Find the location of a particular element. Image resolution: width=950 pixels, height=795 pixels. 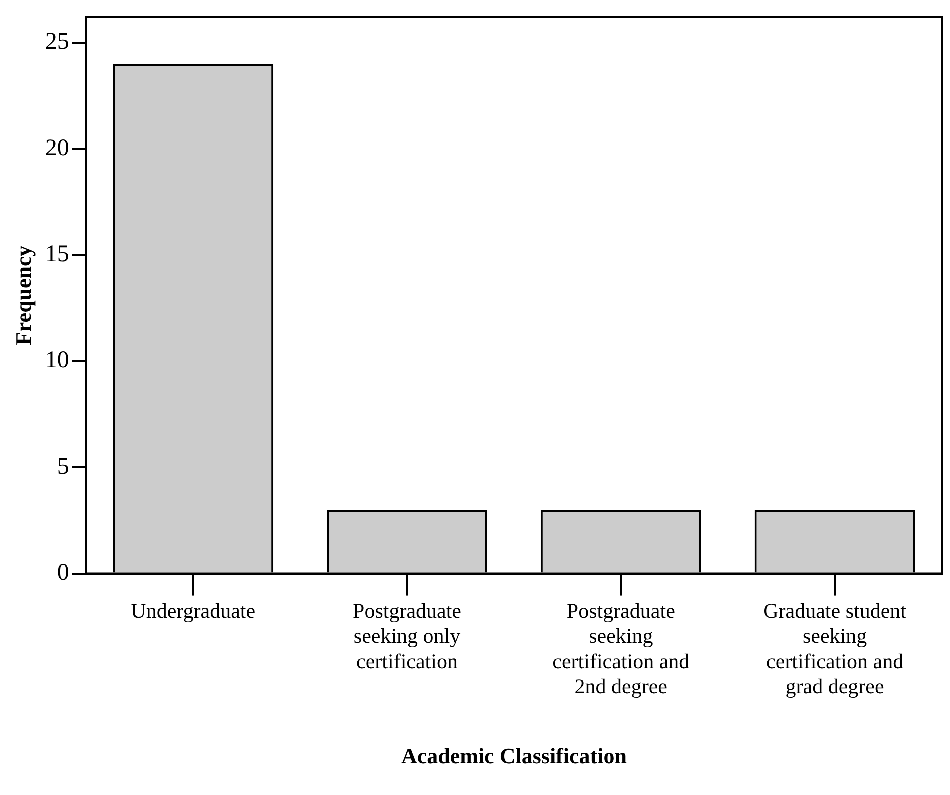

x-axis-title: Academic Classification is located at coordinates (514, 755).